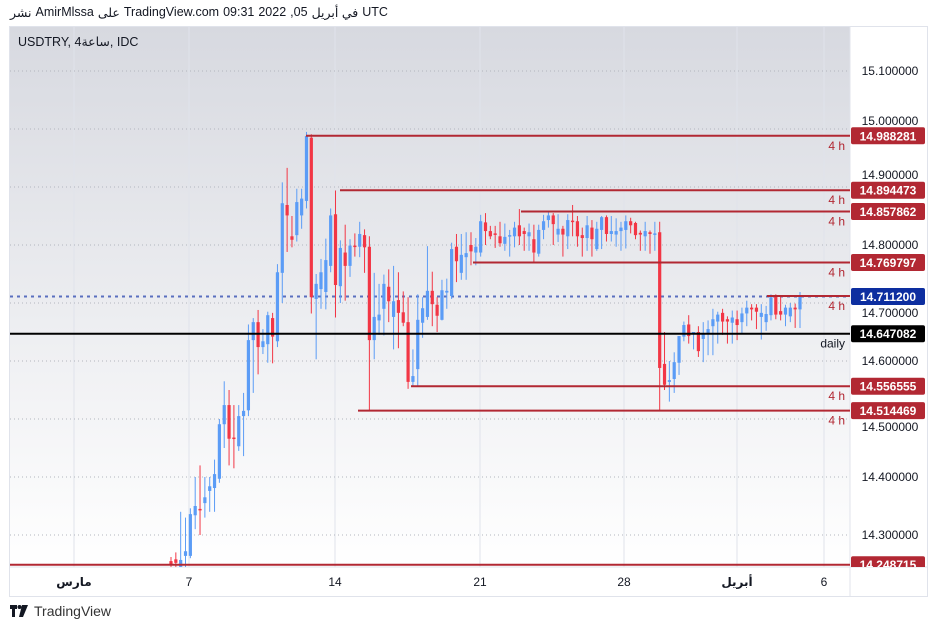 Image resolution: width=938 pixels, height=630 pixels. I want to click on current-price-label-bg, so click(888, 297).